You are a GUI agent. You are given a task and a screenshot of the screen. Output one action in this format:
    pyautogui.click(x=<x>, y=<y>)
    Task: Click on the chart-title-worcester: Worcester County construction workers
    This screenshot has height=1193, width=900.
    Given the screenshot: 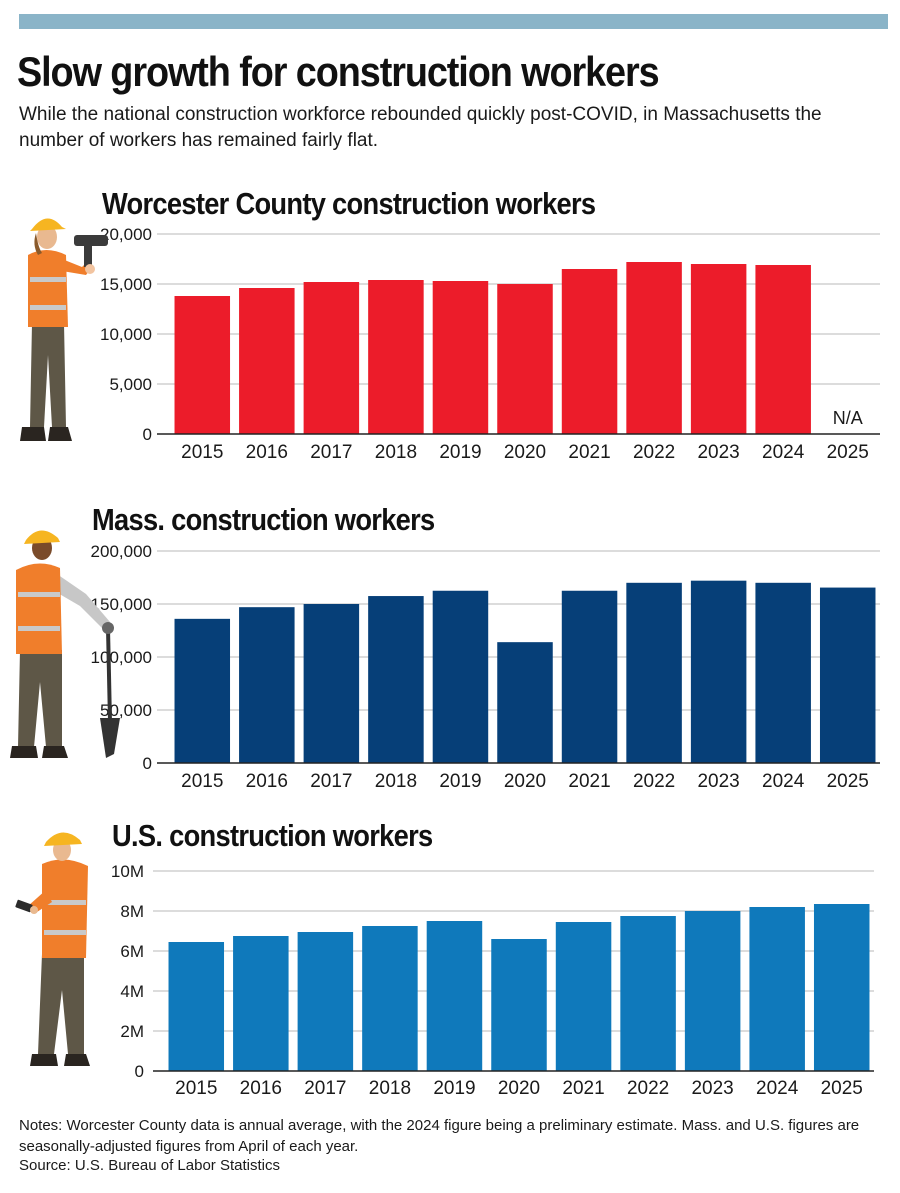 What is the action you would take?
    pyautogui.click(x=349, y=203)
    